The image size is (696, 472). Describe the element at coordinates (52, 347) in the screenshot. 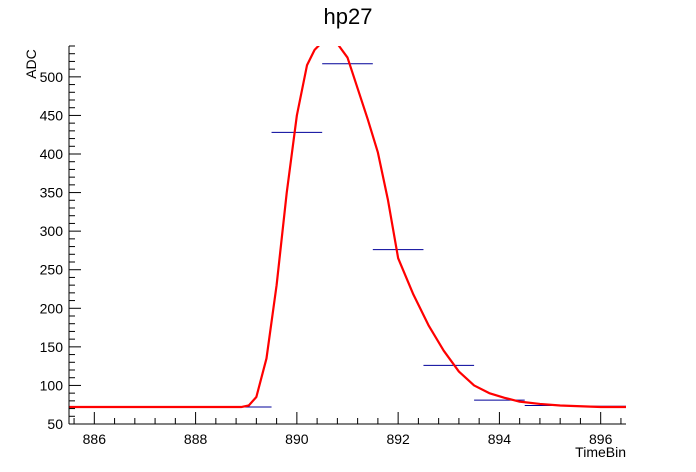

I see `y-tick-label: 150` at that location.